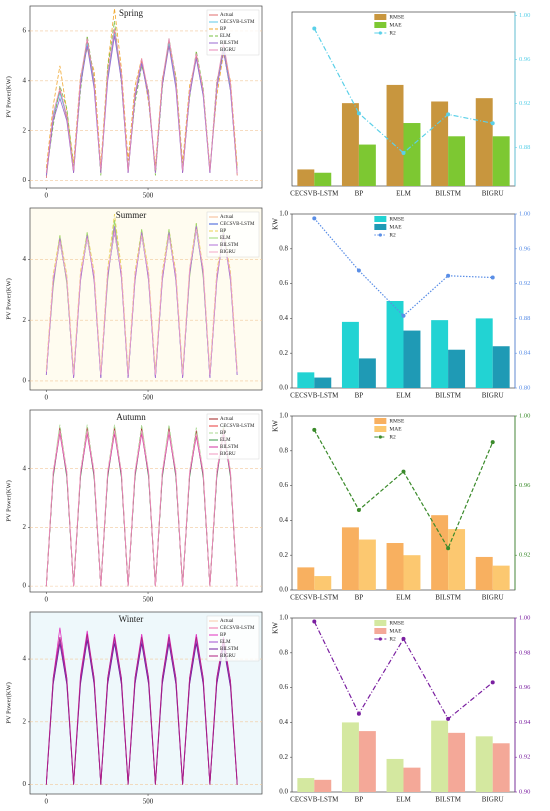  What do you see at coordinates (493, 800) in the screenshot?
I see `x-tick-label: BIGRU` at bounding box center [493, 800].